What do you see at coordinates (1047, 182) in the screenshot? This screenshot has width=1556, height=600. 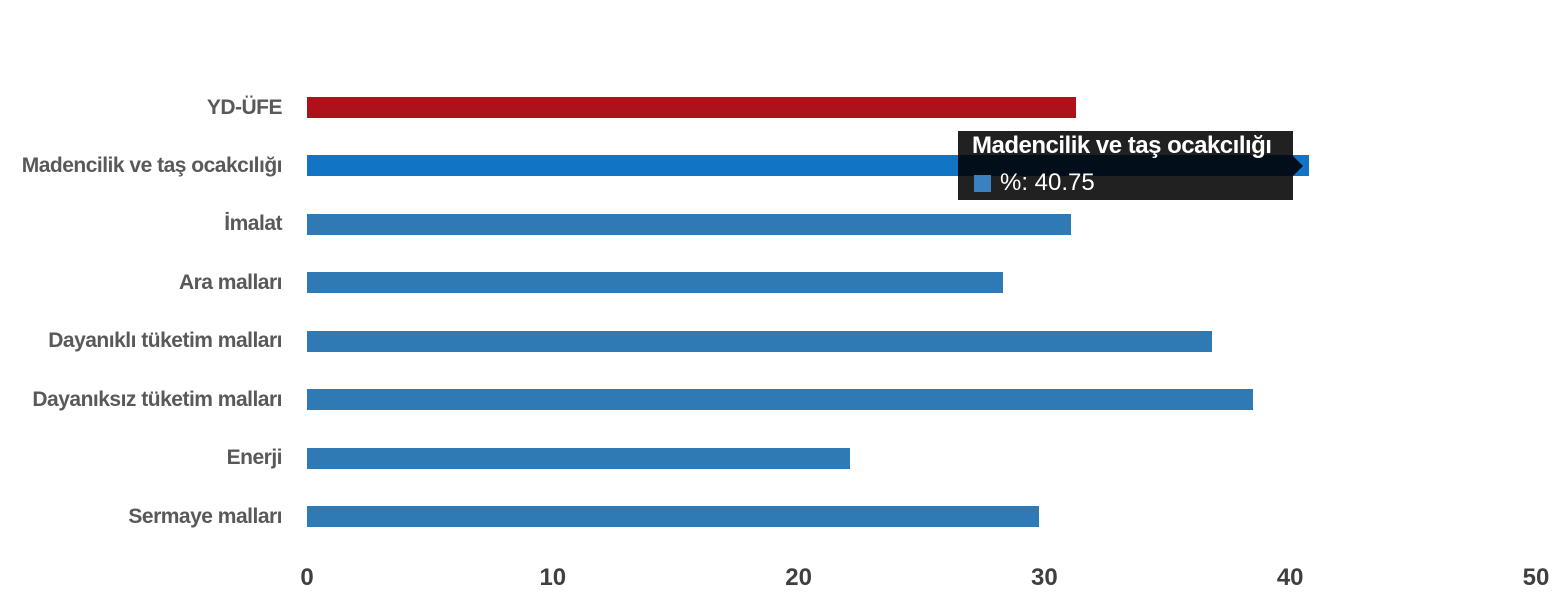 I see `tooltip-value: %: 40.75` at bounding box center [1047, 182].